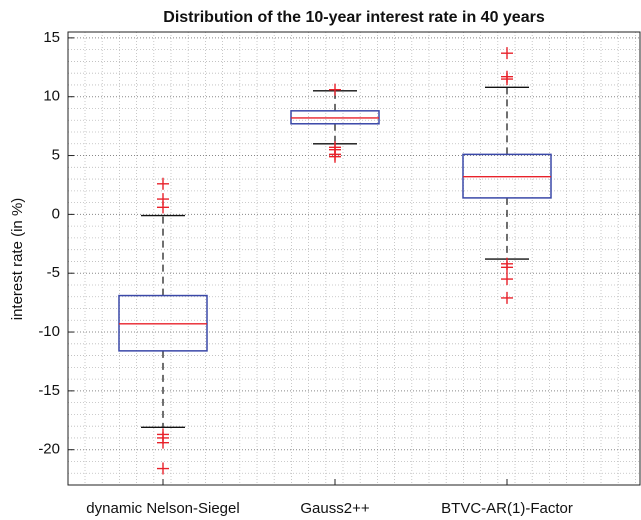 The image size is (641, 520). I want to click on x-tick-label: BTVC-AR(1)-Factor, so click(507, 508).